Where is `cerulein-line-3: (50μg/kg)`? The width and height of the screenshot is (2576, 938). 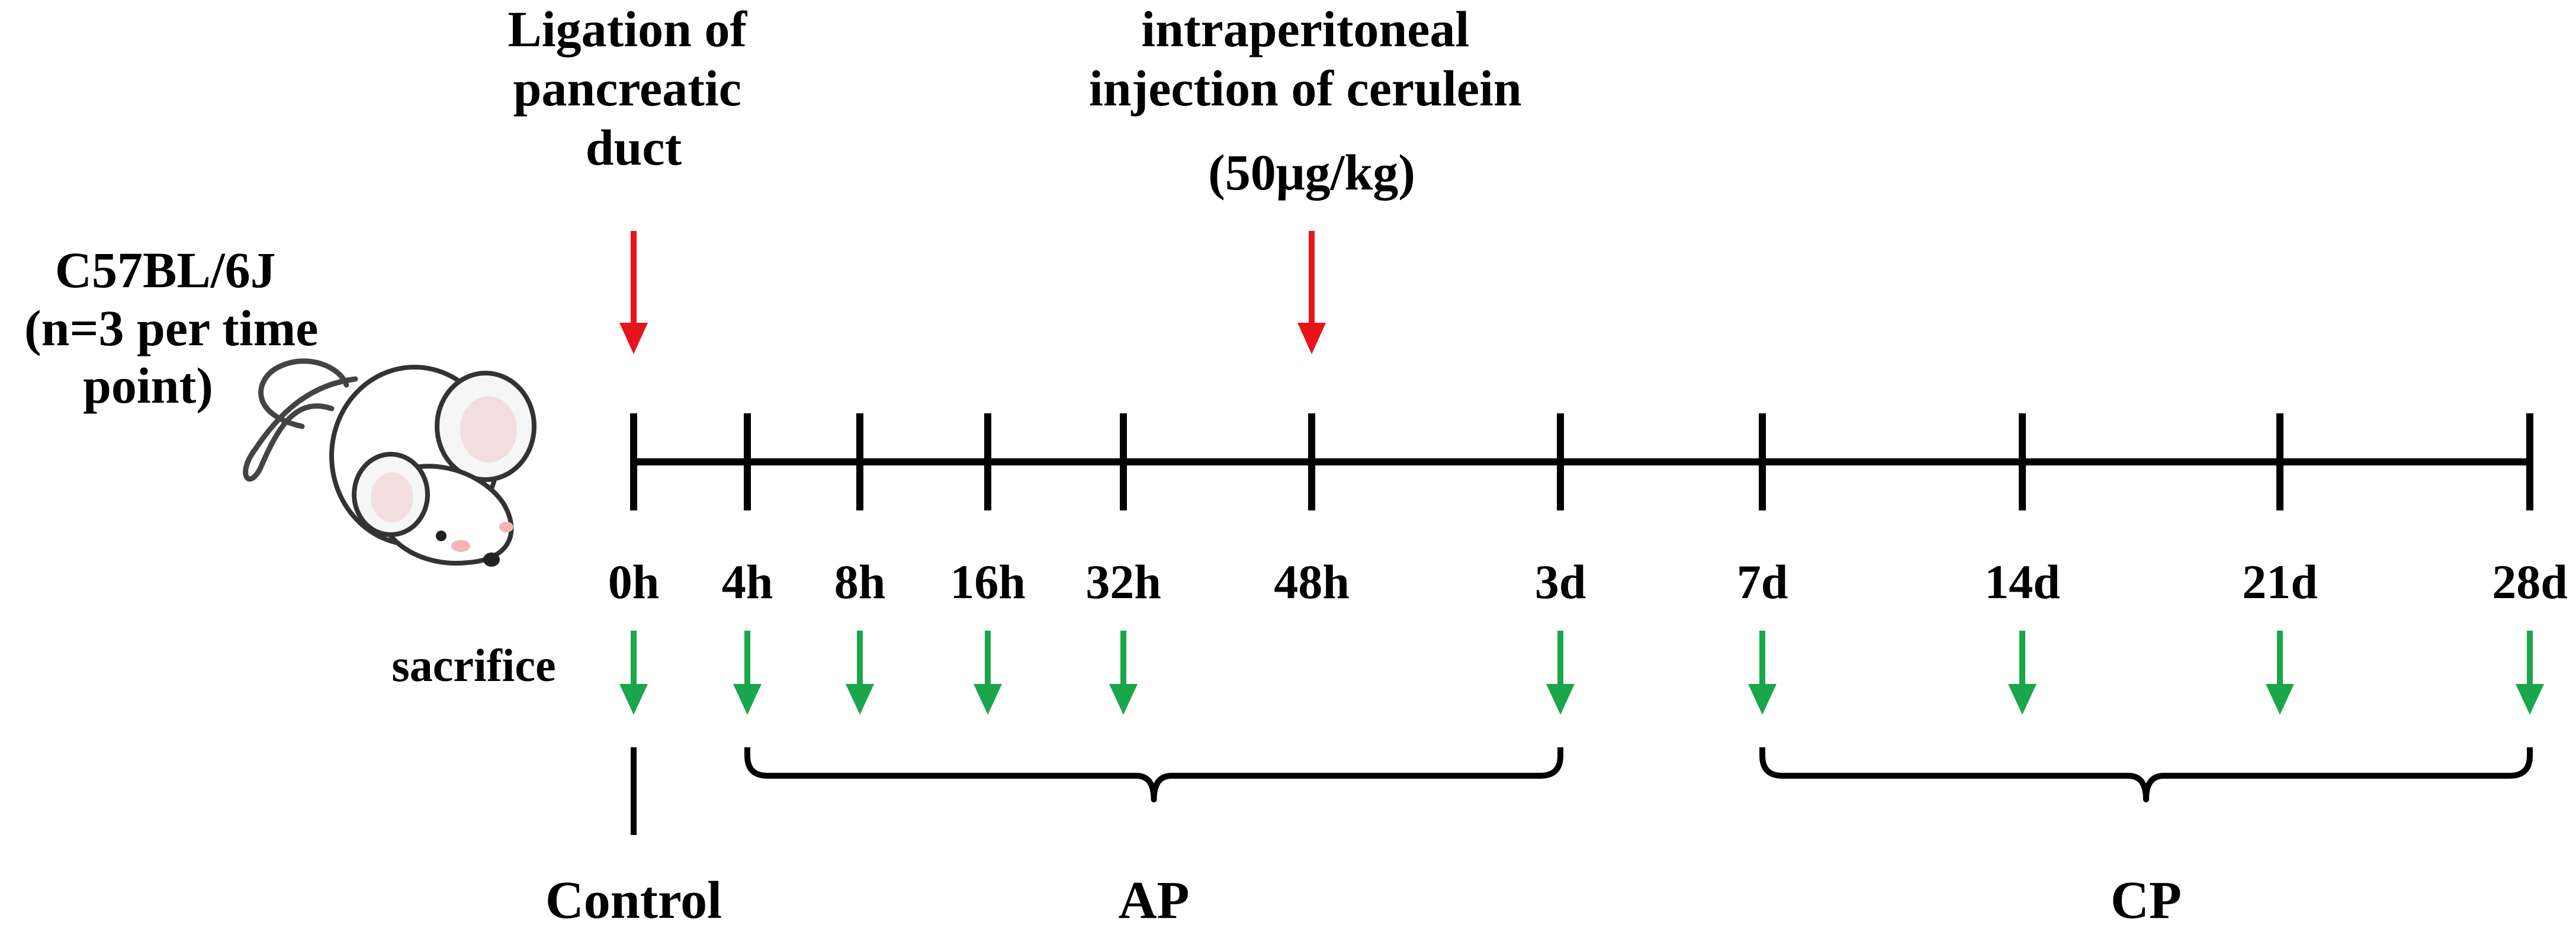
cerulein-line-3: (50μg/kg) is located at coordinates (1311, 172).